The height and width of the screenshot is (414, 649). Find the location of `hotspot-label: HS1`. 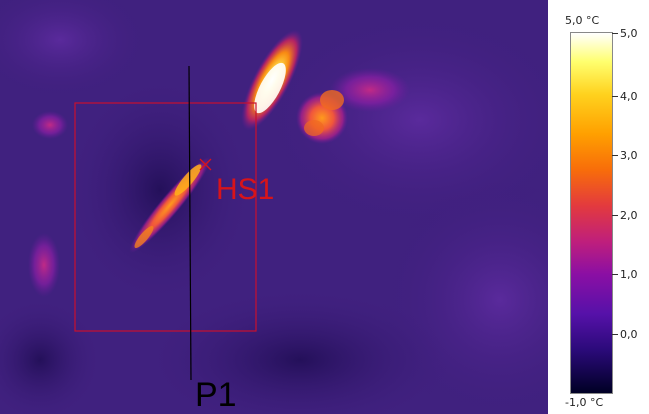

hotspot-label: HS1 is located at coordinates (245, 189).